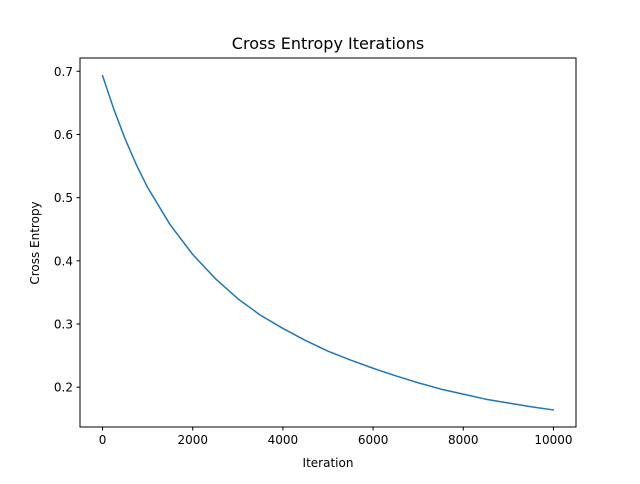 The height and width of the screenshot is (484, 640). I want to click on y-tick-label: 0.3, so click(63, 325).